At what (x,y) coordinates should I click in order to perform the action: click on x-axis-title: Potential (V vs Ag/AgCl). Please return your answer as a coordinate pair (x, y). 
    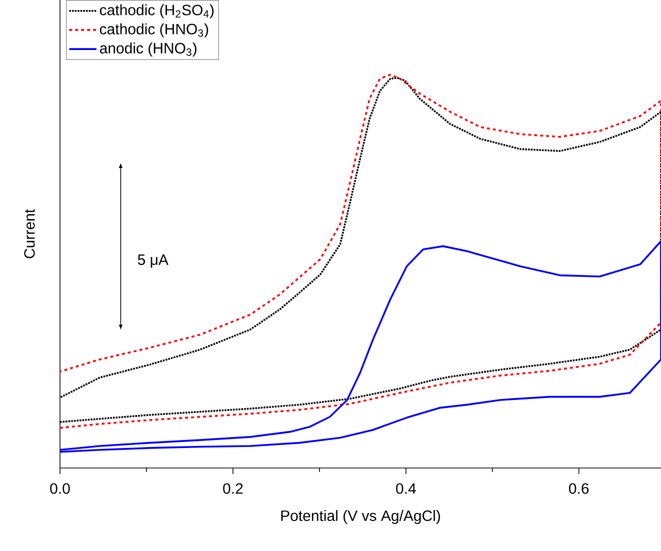
    Looking at the image, I should click on (360, 517).